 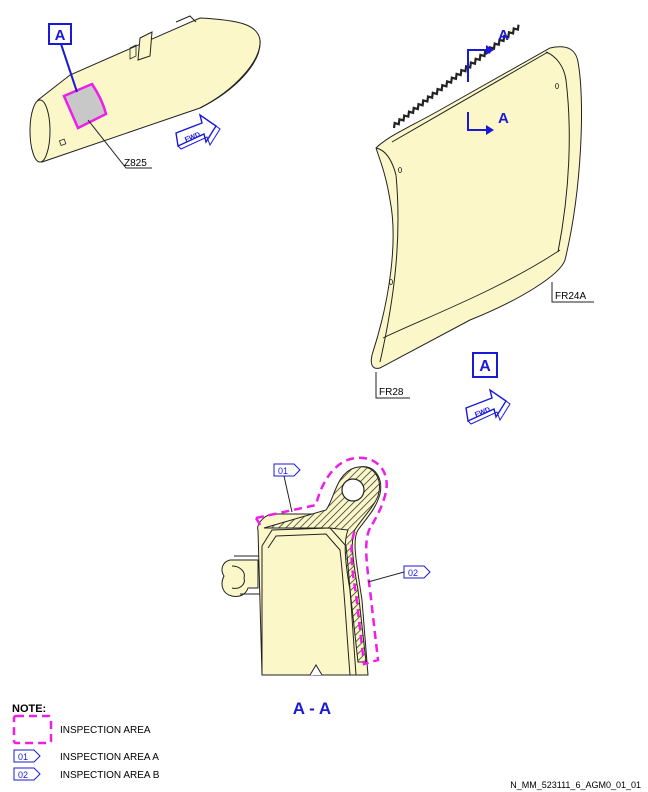 I want to click on nose-detail, so click(x=186, y=19).